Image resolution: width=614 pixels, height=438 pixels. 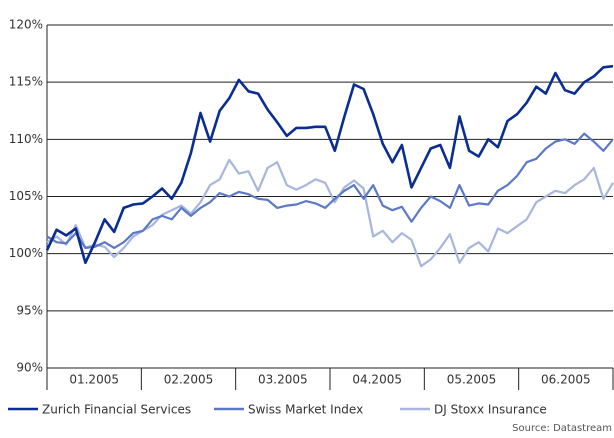 I want to click on legend-label: Zurich Financial Services, so click(x=116, y=410).